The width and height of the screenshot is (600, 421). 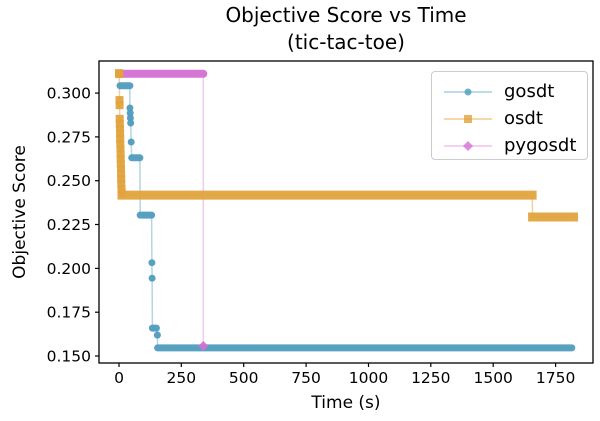 I want to click on y-tick-label: 0.175, so click(x=69, y=313).